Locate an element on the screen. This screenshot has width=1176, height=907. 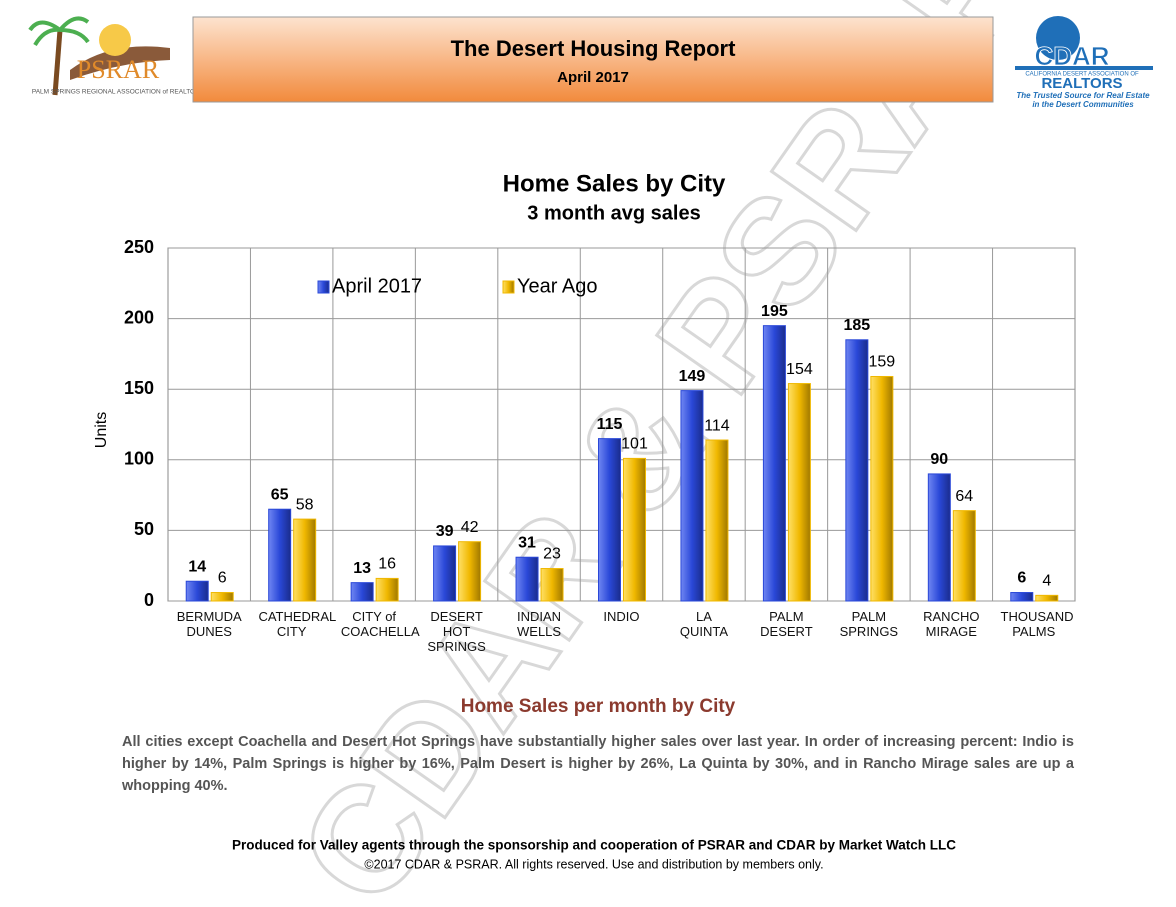
legend-label: April 2017 is located at coordinates (377, 286).